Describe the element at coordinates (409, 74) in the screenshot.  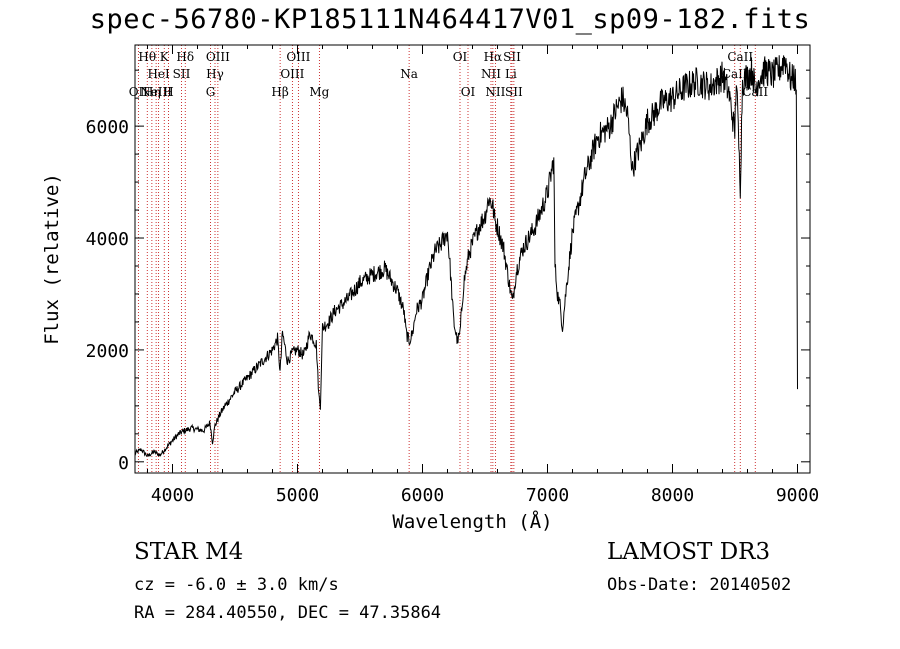
I see `marker-label-na: Na` at that location.